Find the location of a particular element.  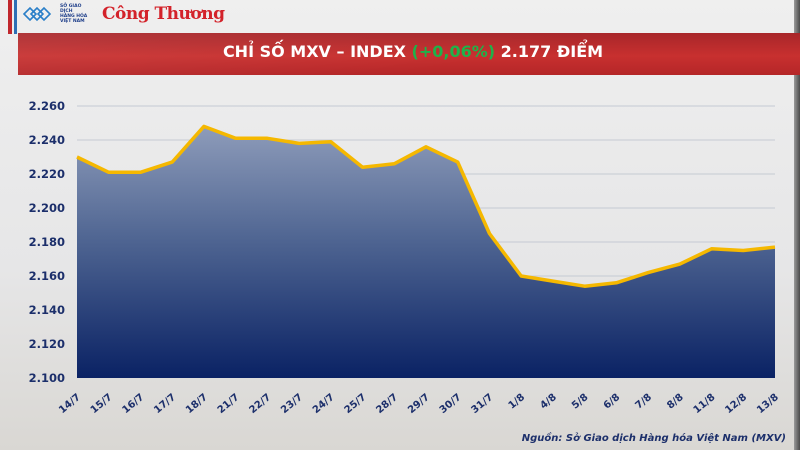

mxv-line-2: HÀNG HÓA is located at coordinates (74, 16).